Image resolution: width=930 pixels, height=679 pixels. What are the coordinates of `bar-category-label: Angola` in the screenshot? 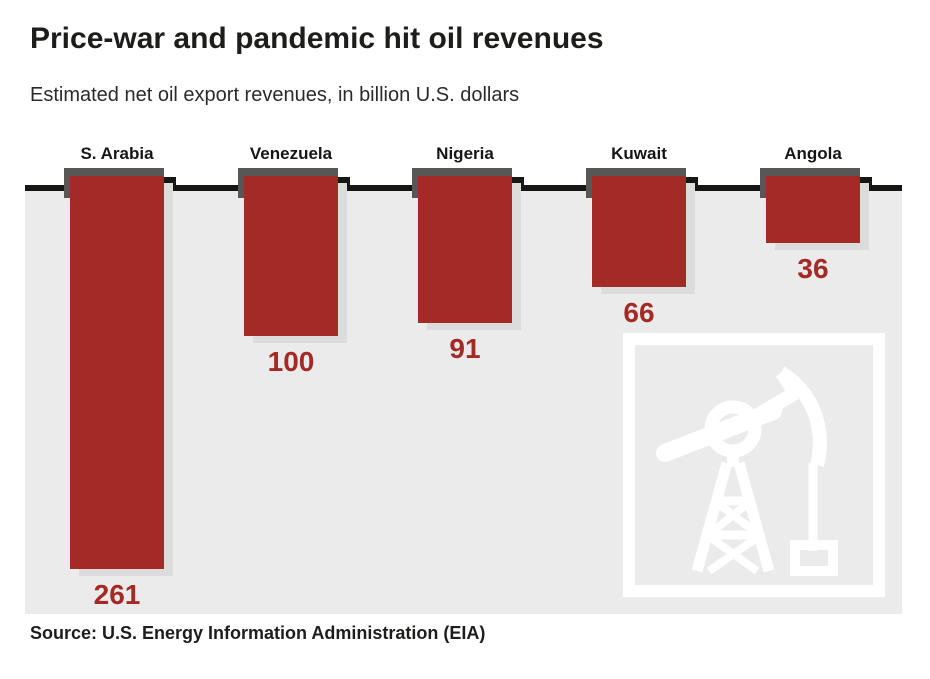 It's located at (813, 153).